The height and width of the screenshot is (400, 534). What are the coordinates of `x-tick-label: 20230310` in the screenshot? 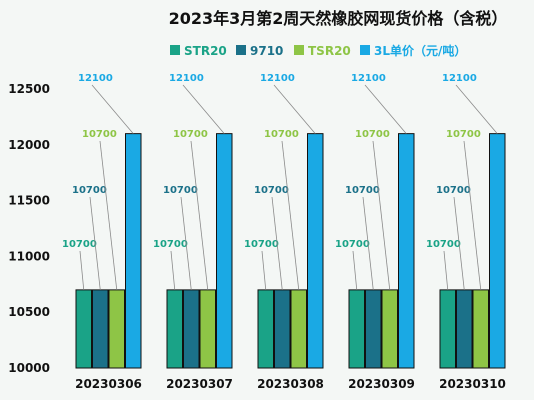 It's located at (472, 384).